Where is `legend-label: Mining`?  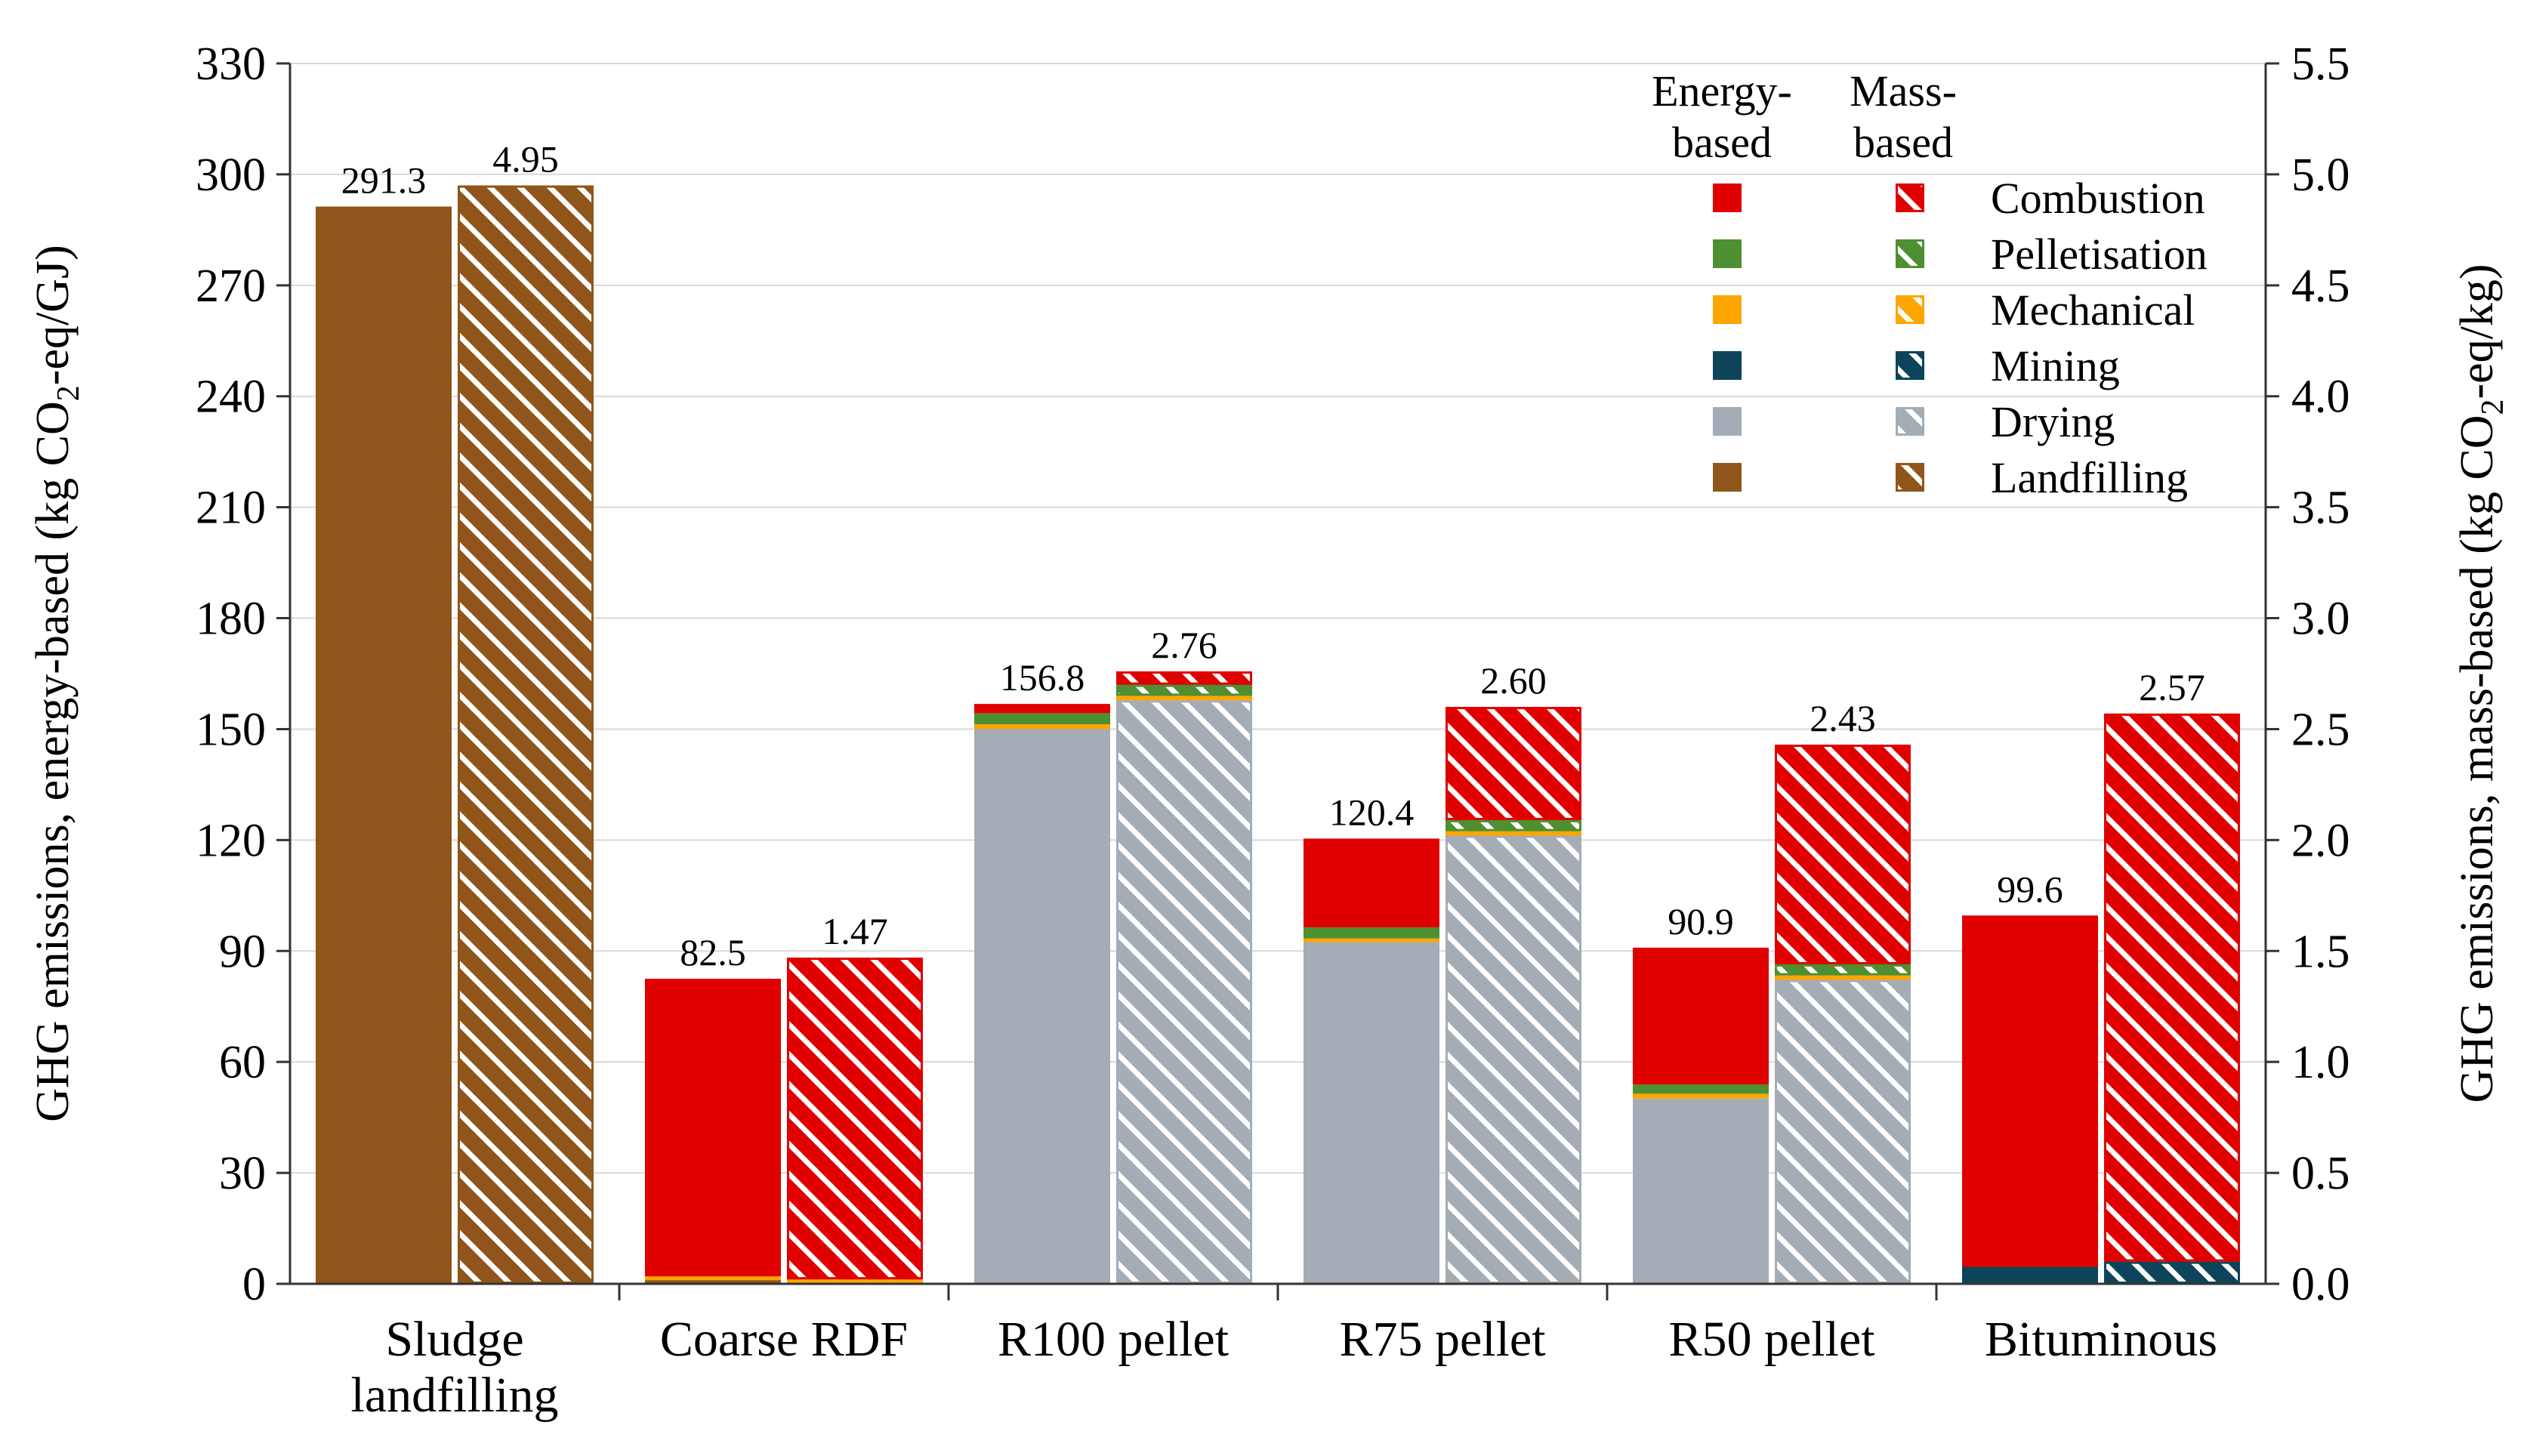 legend-label: Mining is located at coordinates (2055, 365).